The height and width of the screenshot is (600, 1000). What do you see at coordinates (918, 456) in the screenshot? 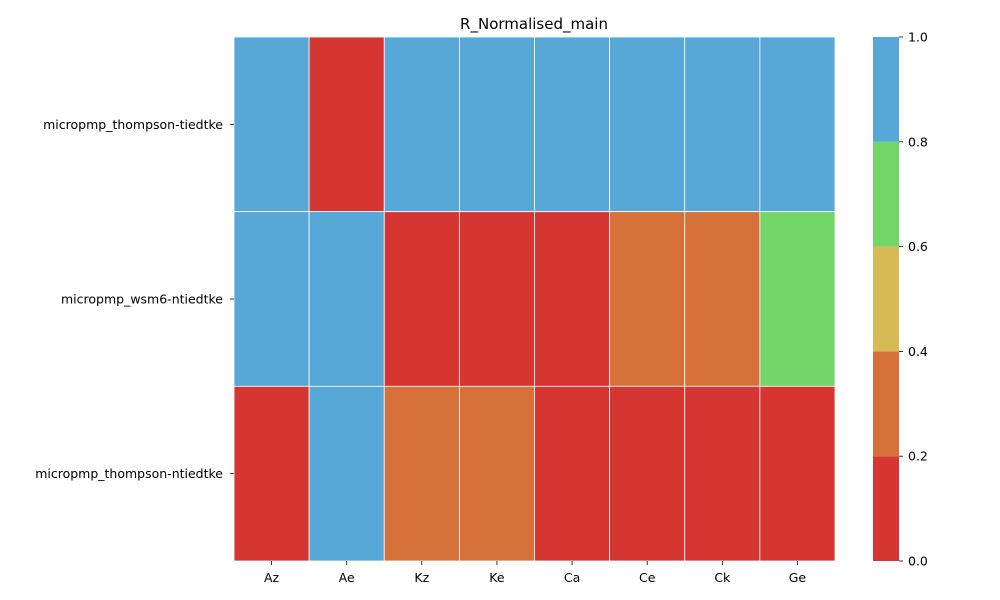
I see `colorbar-tick-label: 0.2` at bounding box center [918, 456].